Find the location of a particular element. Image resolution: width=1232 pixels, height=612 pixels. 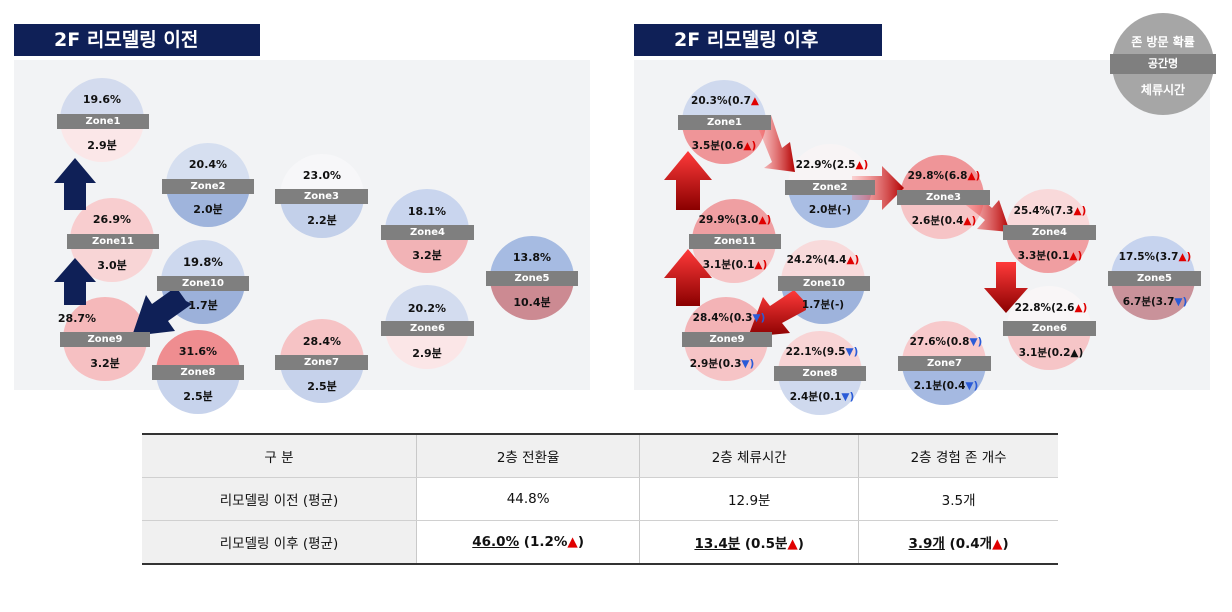

zone-time: 2.0분 is located at coordinates (208, 209).